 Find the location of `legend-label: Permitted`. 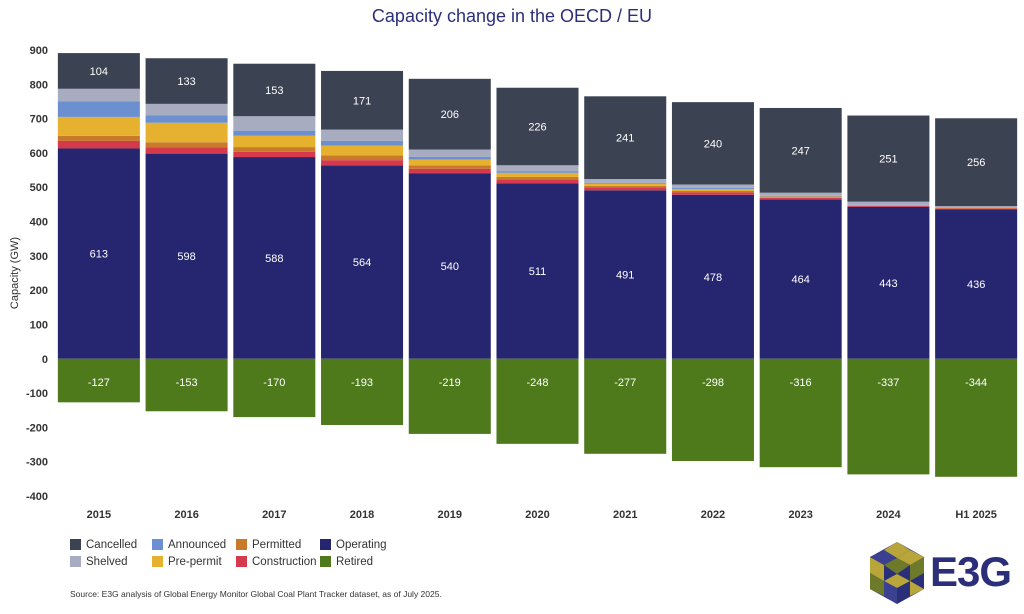

legend-label: Permitted is located at coordinates (277, 544).